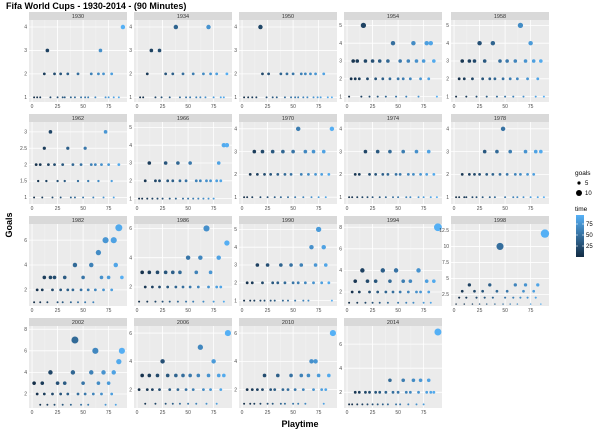  I want to click on y-tick-label: 8, so click(25, 330).